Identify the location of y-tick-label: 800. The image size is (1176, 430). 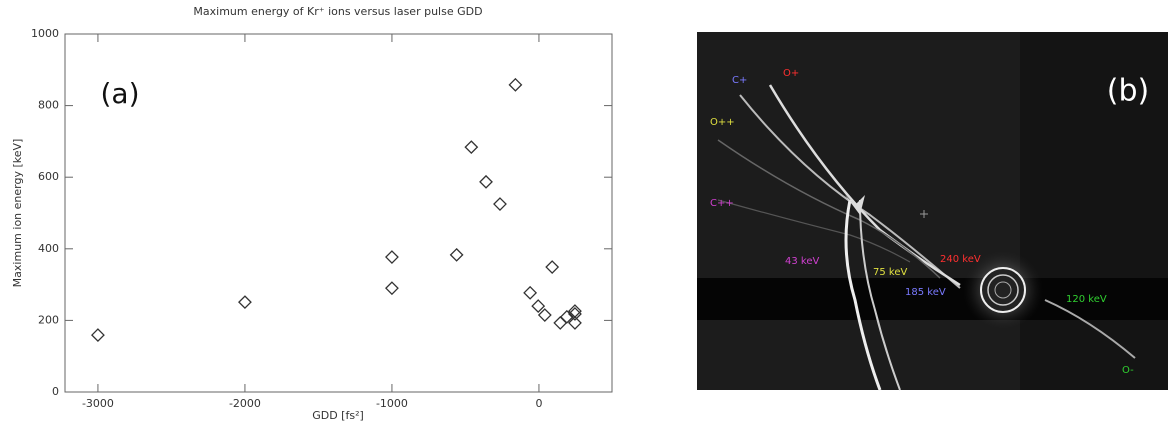
(48, 105).